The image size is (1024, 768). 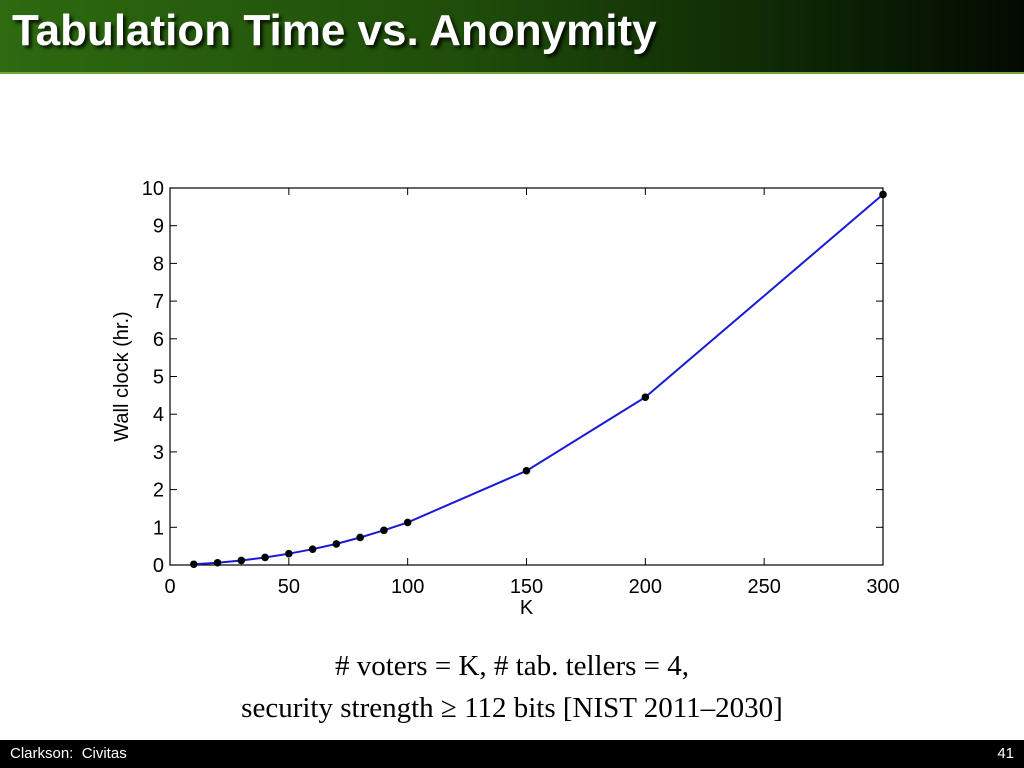 What do you see at coordinates (158, 491) in the screenshot?
I see `y-tick-label: 2` at bounding box center [158, 491].